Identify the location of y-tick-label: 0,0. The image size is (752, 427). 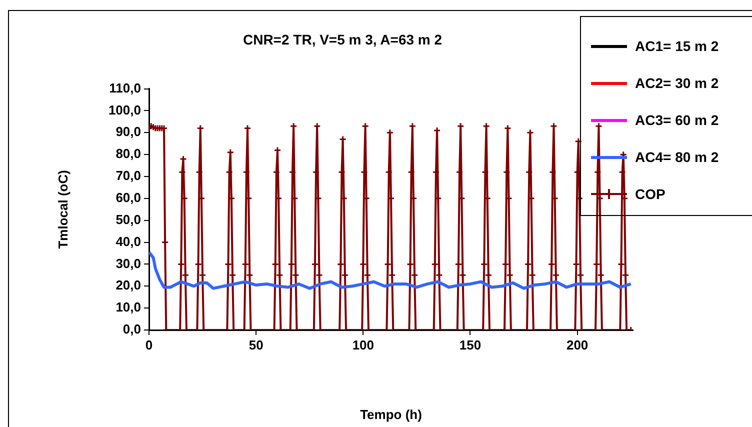
(131, 329).